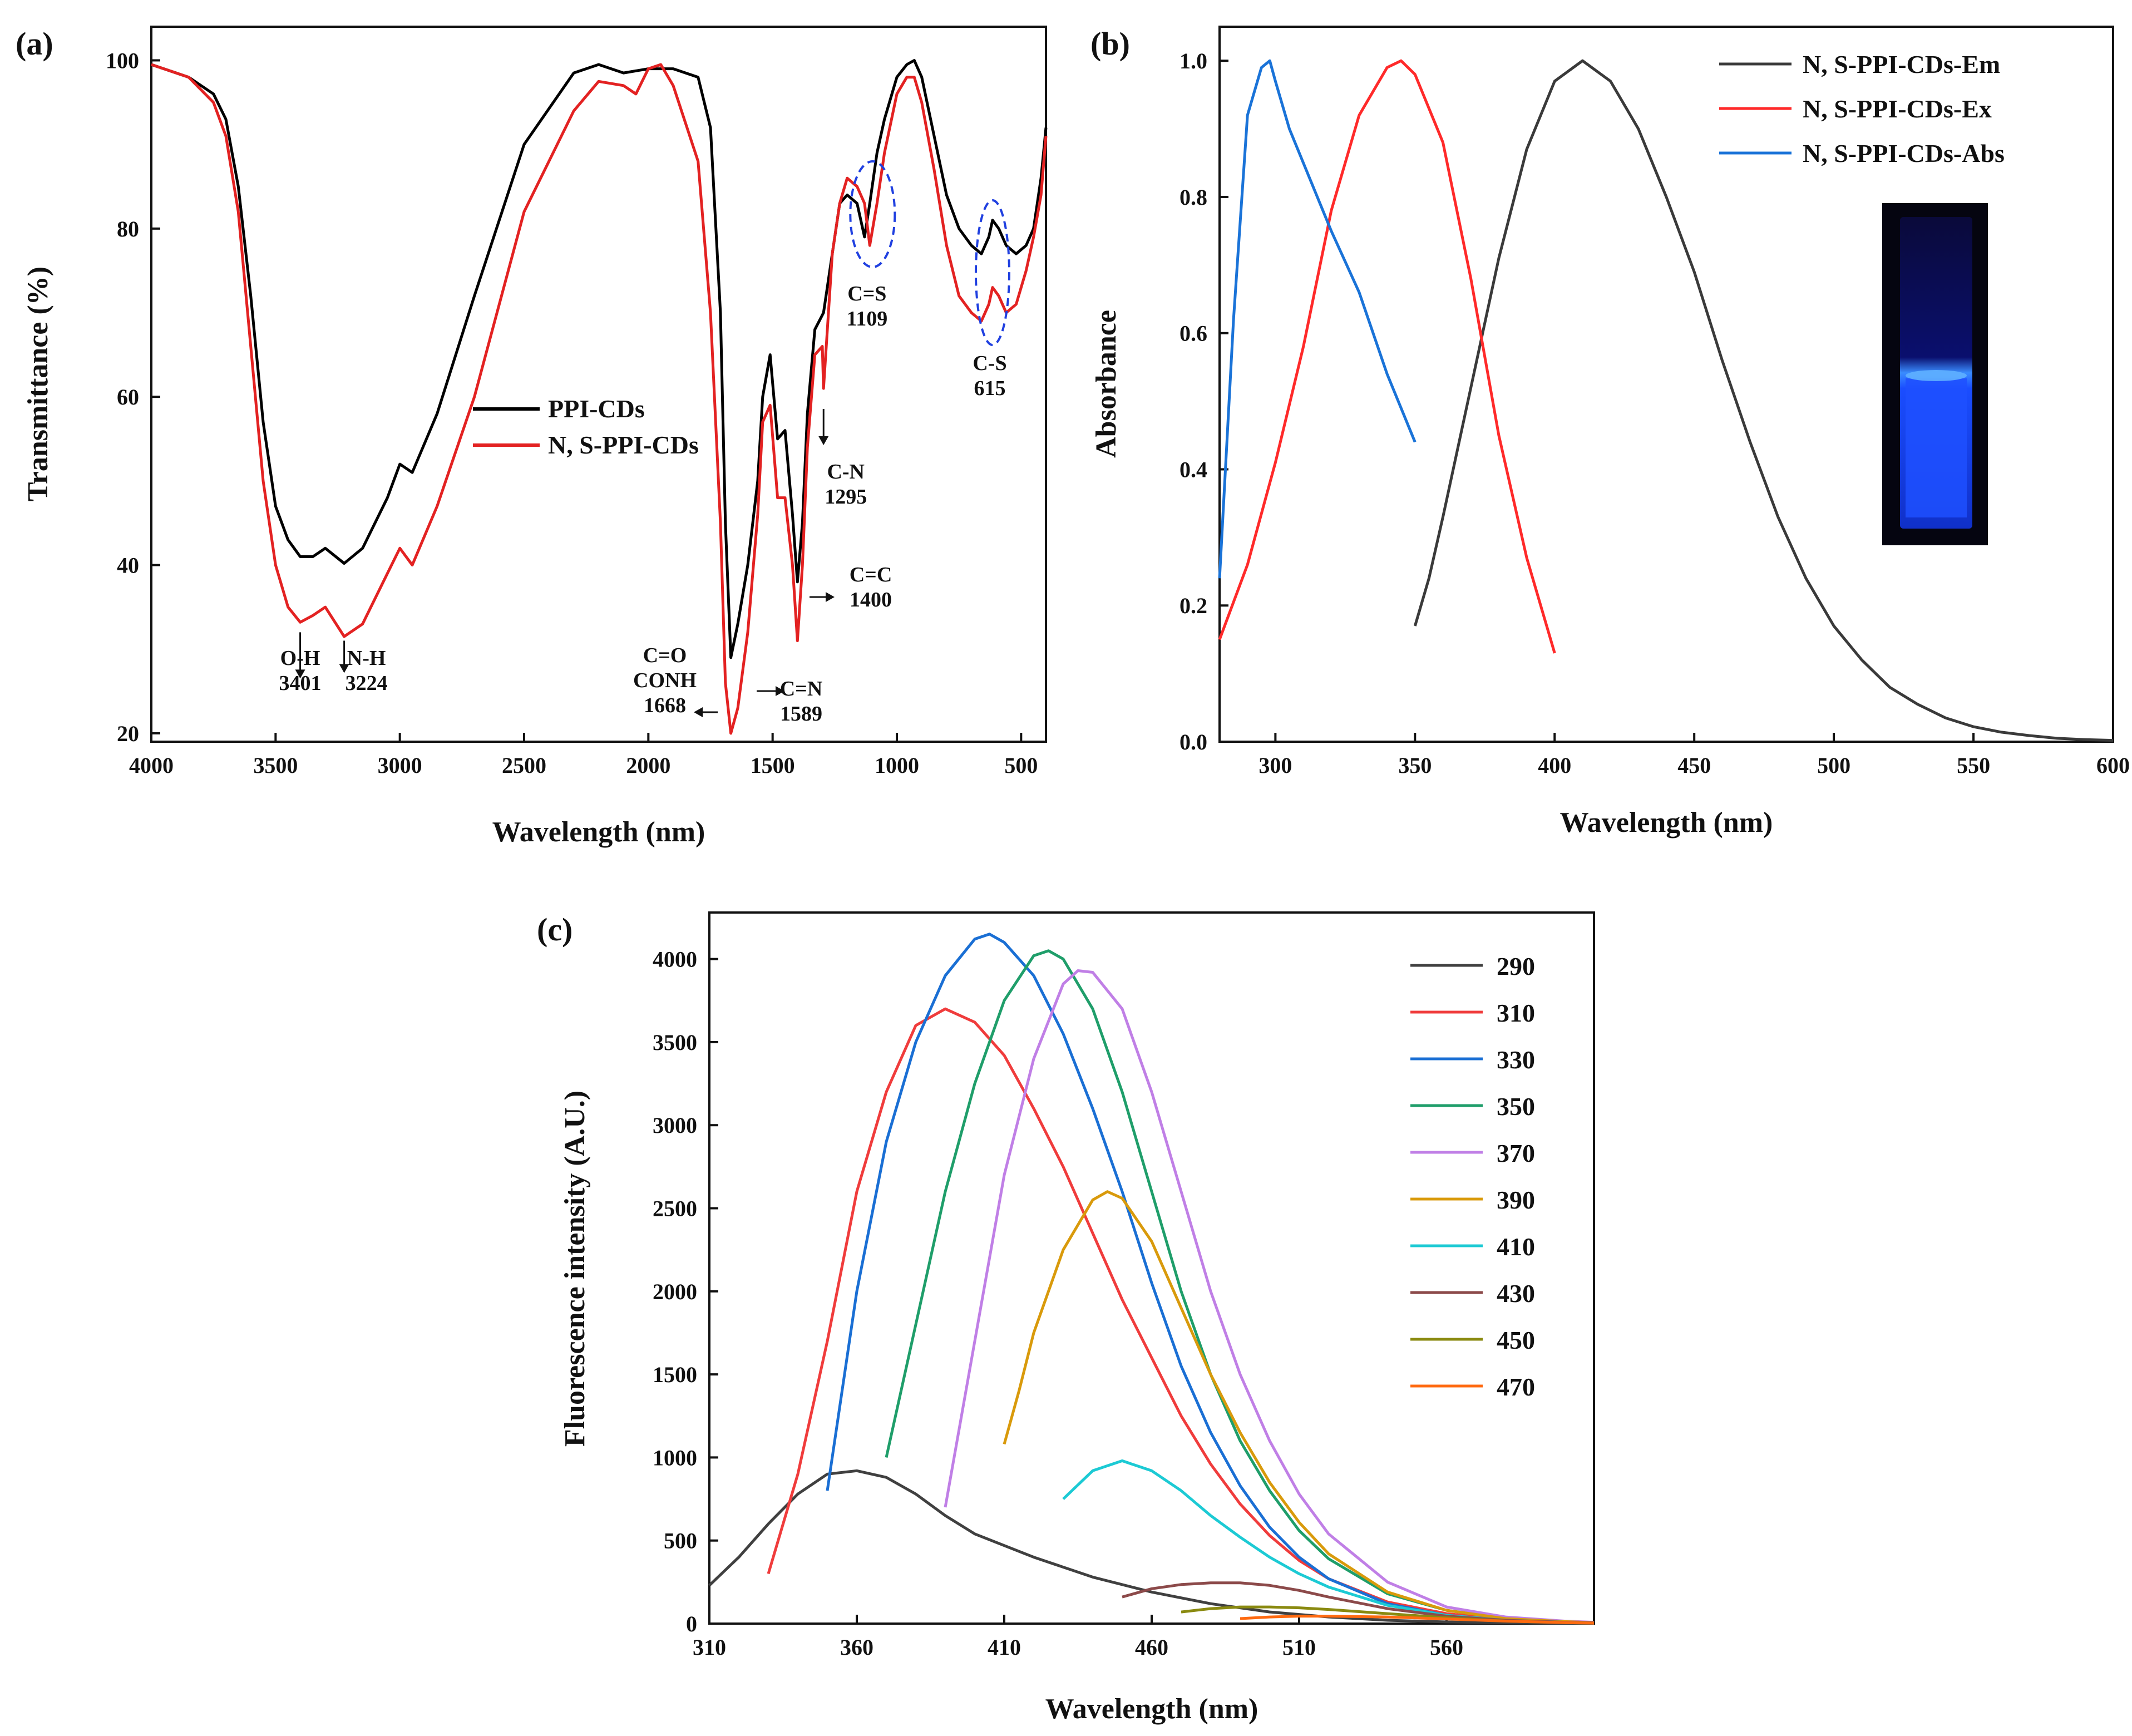  Describe the element at coordinates (1555, 765) in the screenshot. I see `x-tick-label: 400` at that location.